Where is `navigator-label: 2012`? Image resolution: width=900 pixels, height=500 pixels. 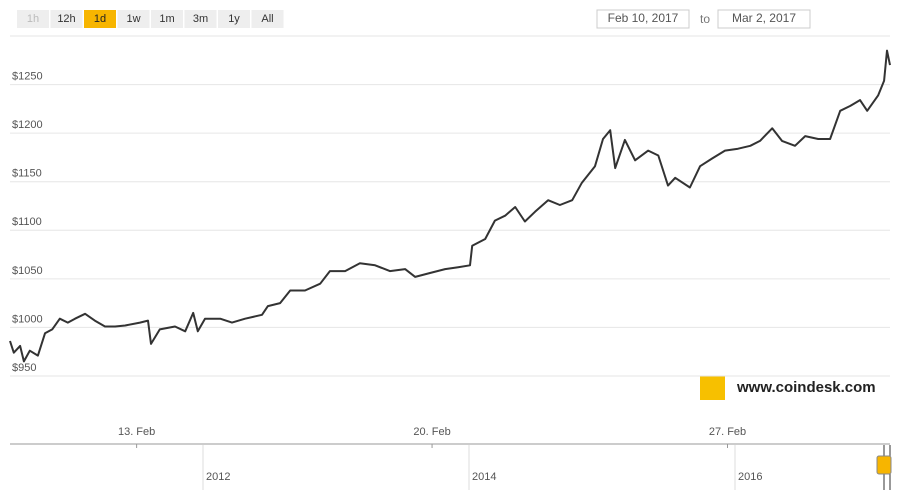
navigator-label: 2012 is located at coordinates (218, 477).